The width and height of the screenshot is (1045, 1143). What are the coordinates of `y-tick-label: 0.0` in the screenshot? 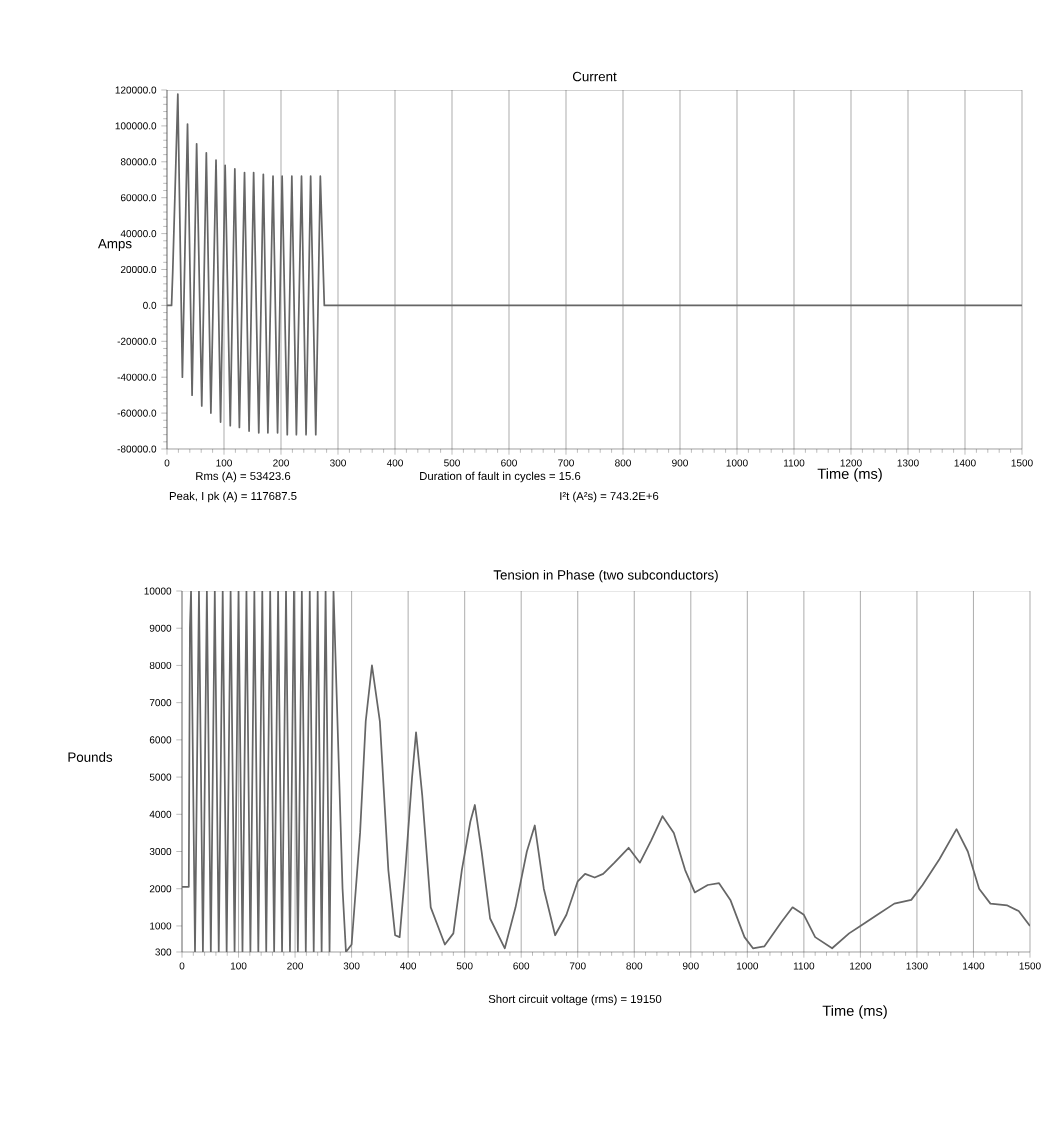 It's located at (150, 305).